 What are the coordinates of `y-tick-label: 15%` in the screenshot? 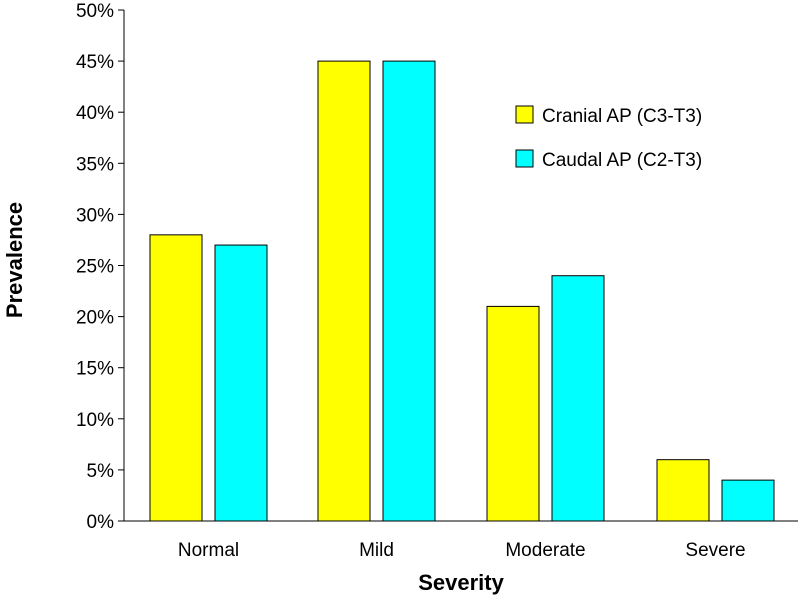 It's located at (95, 369).